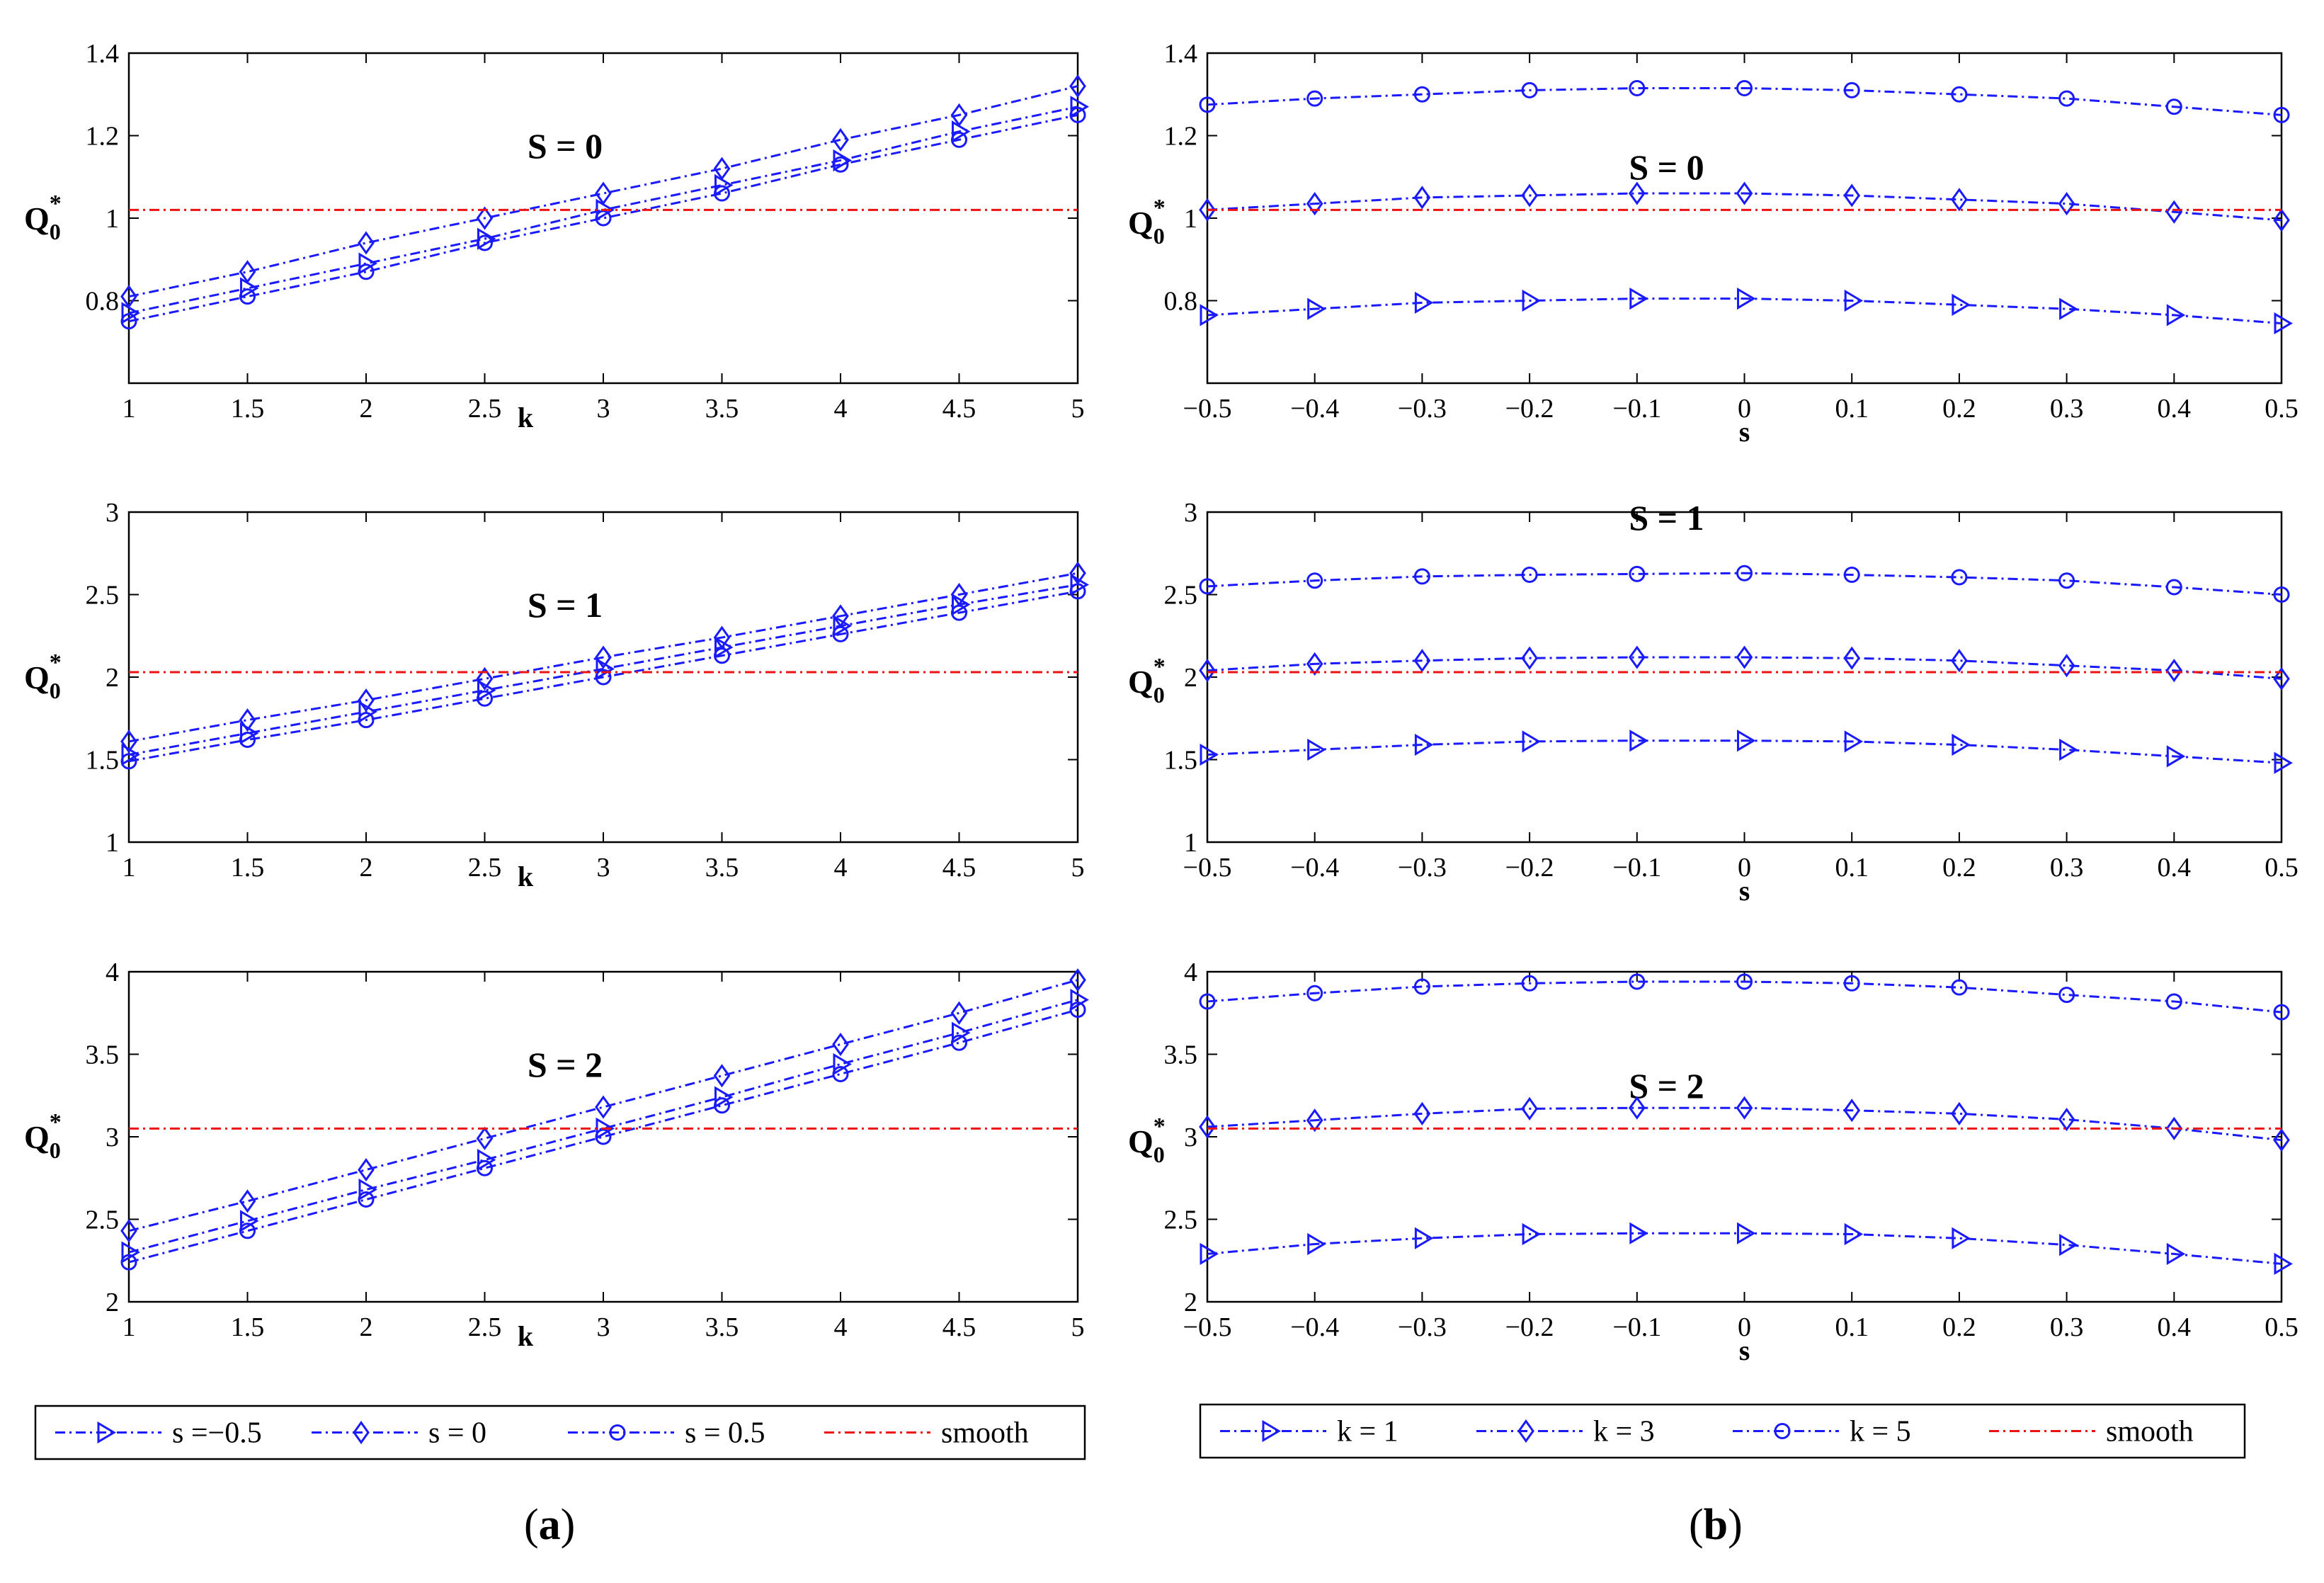  Describe the element at coordinates (366, 409) in the screenshot. I see `x-tick-label: 2` at that location.